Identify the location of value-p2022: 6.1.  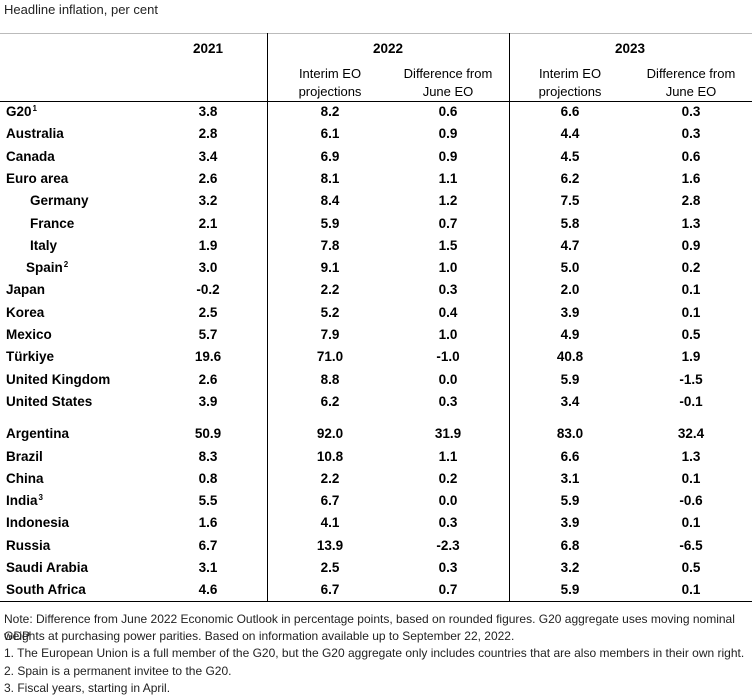
(330, 134).